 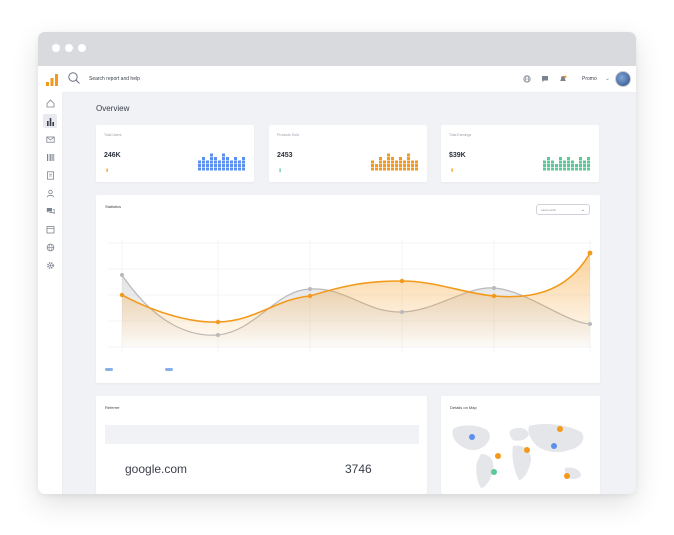 What do you see at coordinates (50, 175) in the screenshot?
I see `sidebar-item-document` at bounding box center [50, 175].